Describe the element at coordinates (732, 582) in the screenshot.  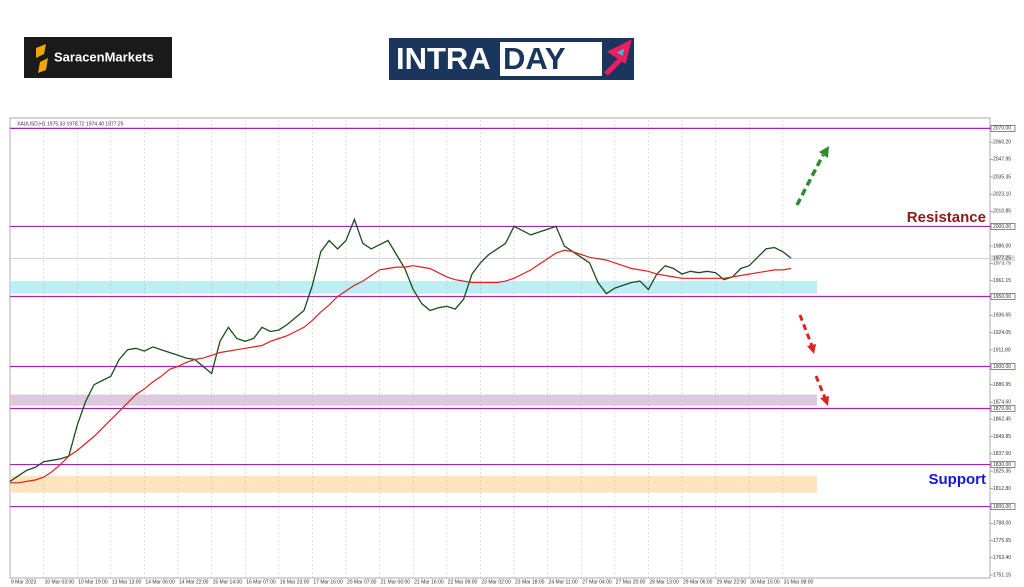
I see `x-tick-label: 29 Mar 22:00` at that location.